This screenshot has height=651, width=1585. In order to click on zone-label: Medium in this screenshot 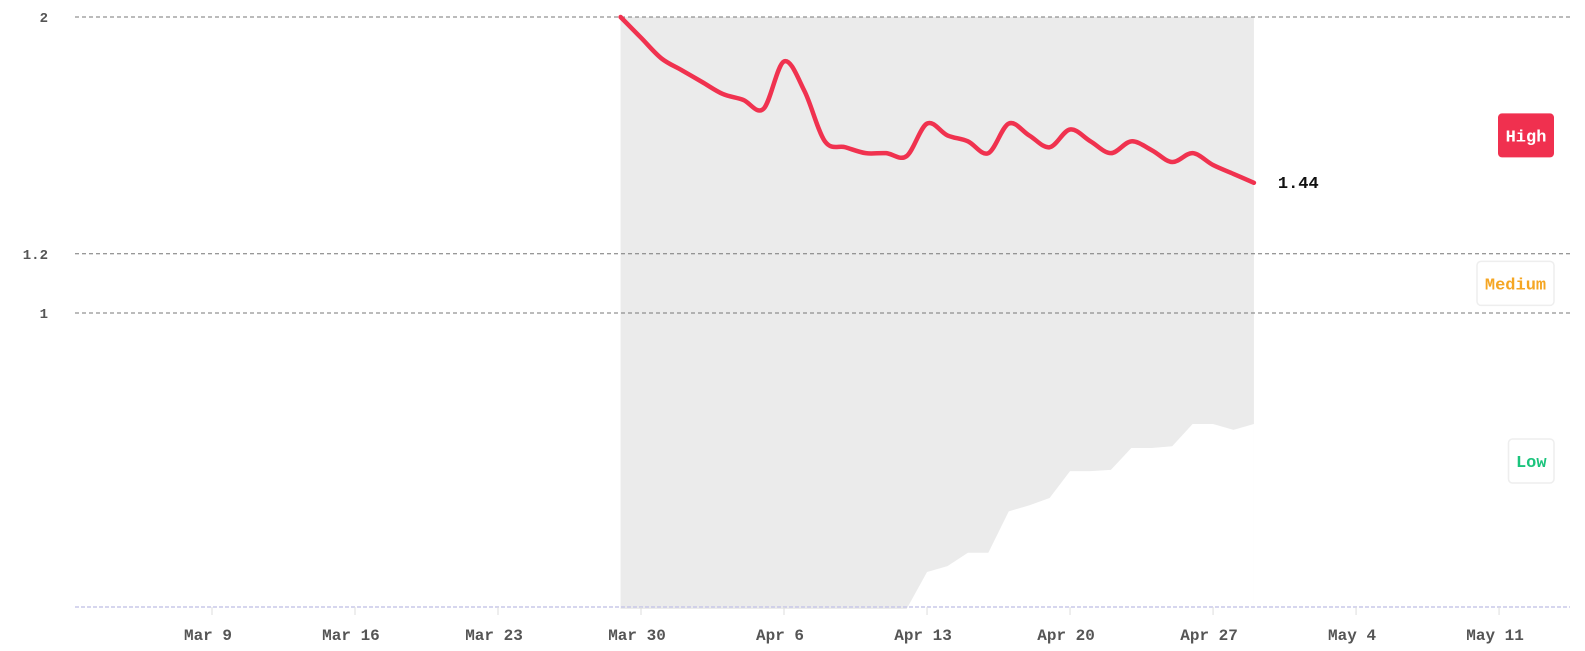, I will do `click(1515, 285)`.